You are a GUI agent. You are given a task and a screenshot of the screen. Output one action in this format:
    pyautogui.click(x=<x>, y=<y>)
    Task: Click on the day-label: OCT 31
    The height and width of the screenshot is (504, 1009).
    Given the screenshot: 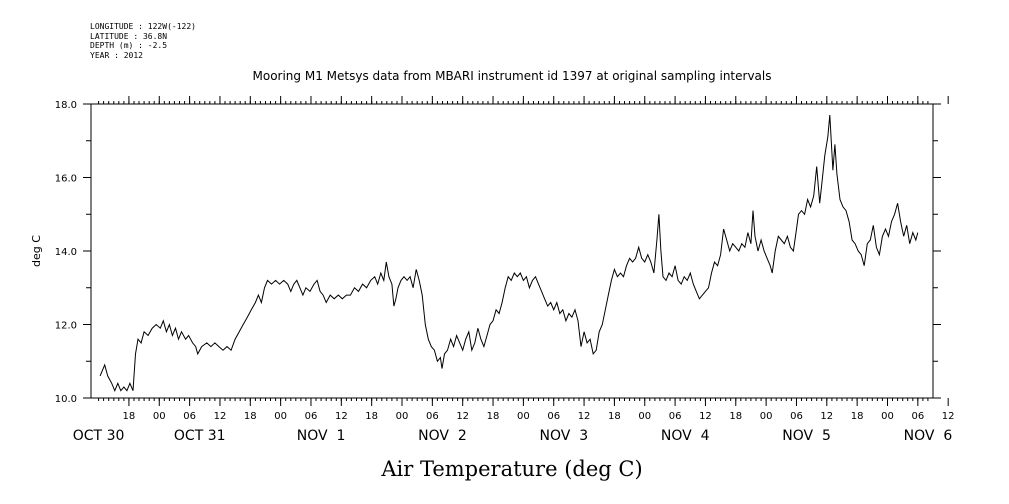 What is the action you would take?
    pyautogui.click(x=200, y=436)
    